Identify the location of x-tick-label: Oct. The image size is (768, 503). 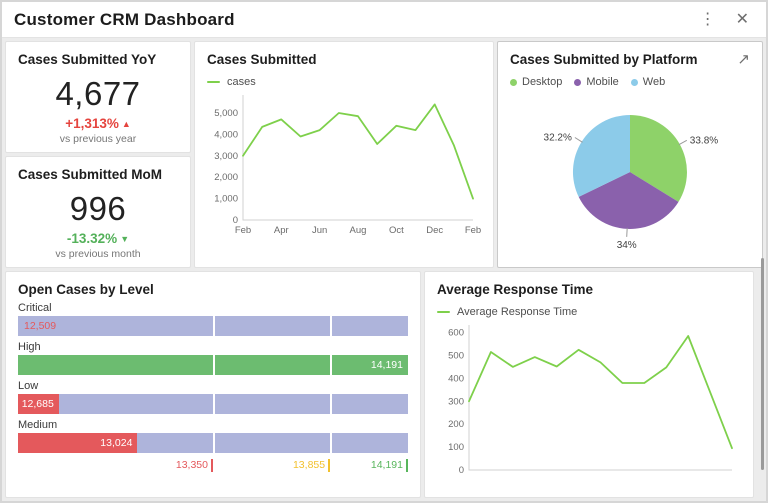
(396, 230).